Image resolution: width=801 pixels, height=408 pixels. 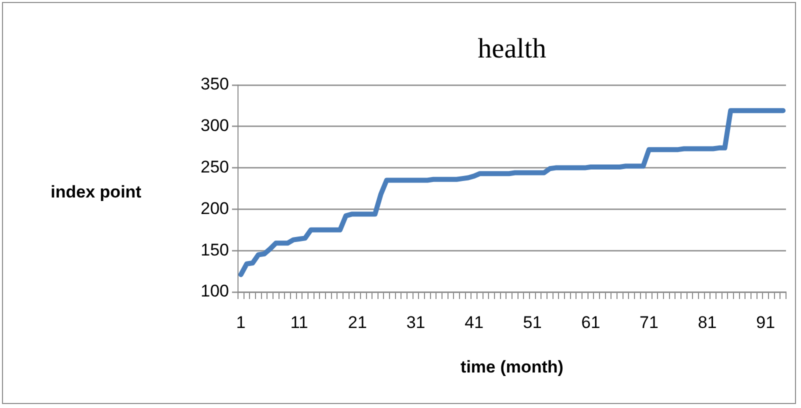 What do you see at coordinates (214, 84) in the screenshot?
I see `y-tick-label: 350` at bounding box center [214, 84].